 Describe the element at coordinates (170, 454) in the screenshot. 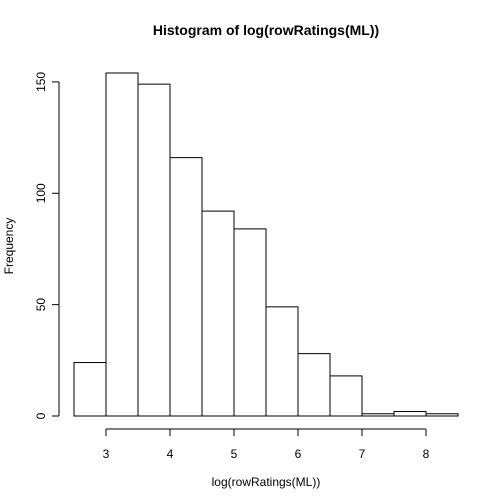

I see `x-tick-label: 4` at that location.